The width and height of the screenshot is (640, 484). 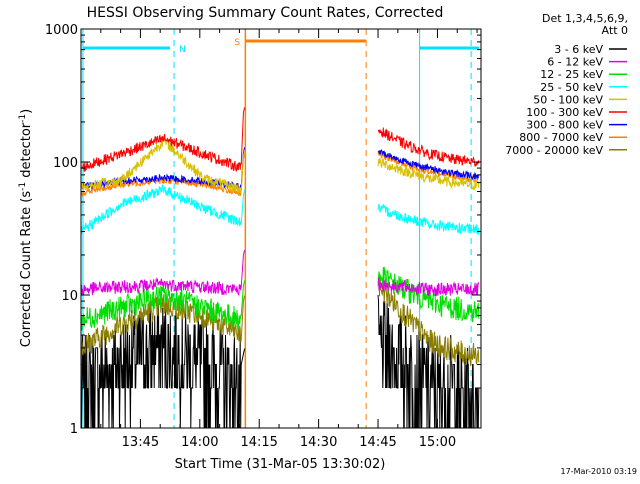 I want to click on series-post-25-50keV, so click(x=428, y=219).